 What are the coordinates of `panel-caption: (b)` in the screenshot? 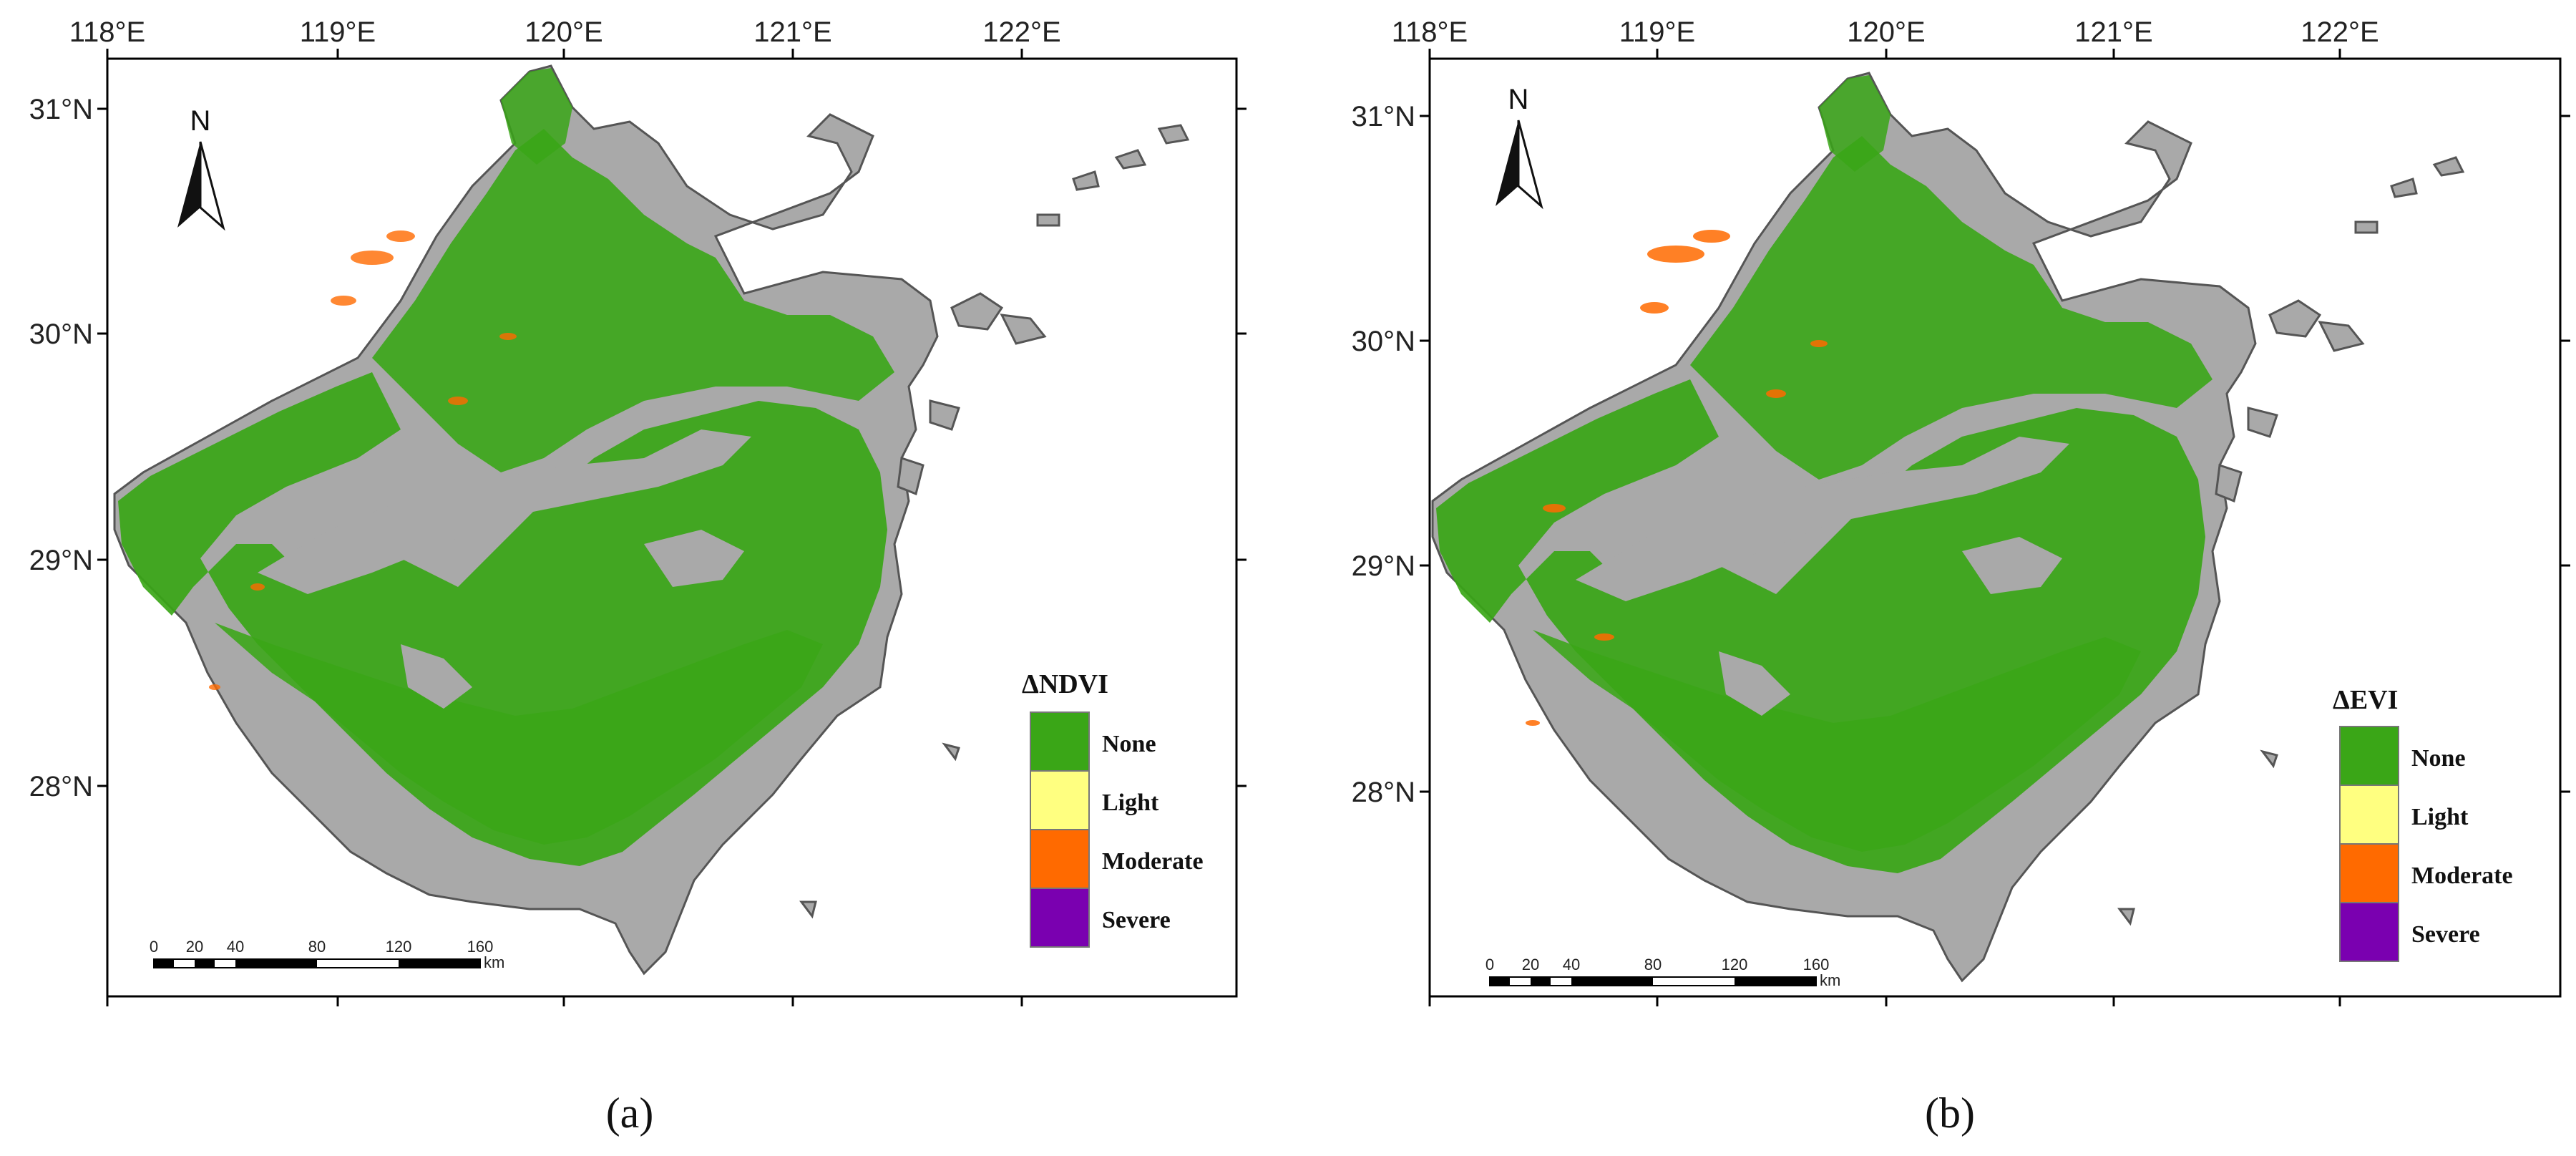 It's located at (1950, 1113).